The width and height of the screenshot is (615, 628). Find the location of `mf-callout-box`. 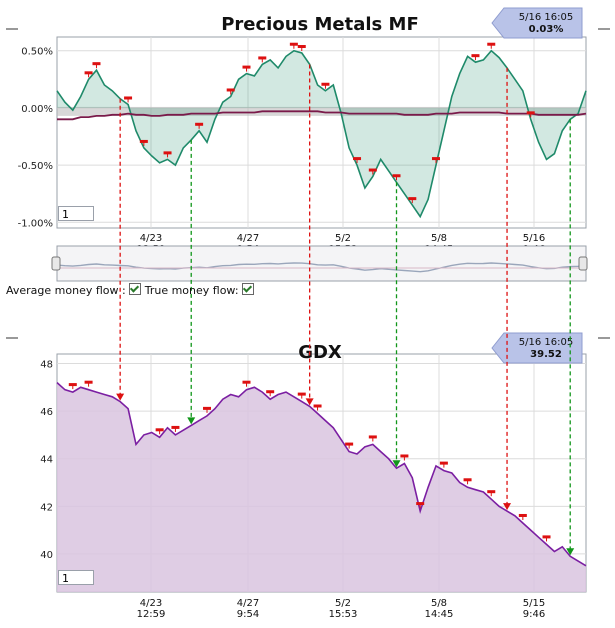

mf-callout-box is located at coordinates (537, 23).